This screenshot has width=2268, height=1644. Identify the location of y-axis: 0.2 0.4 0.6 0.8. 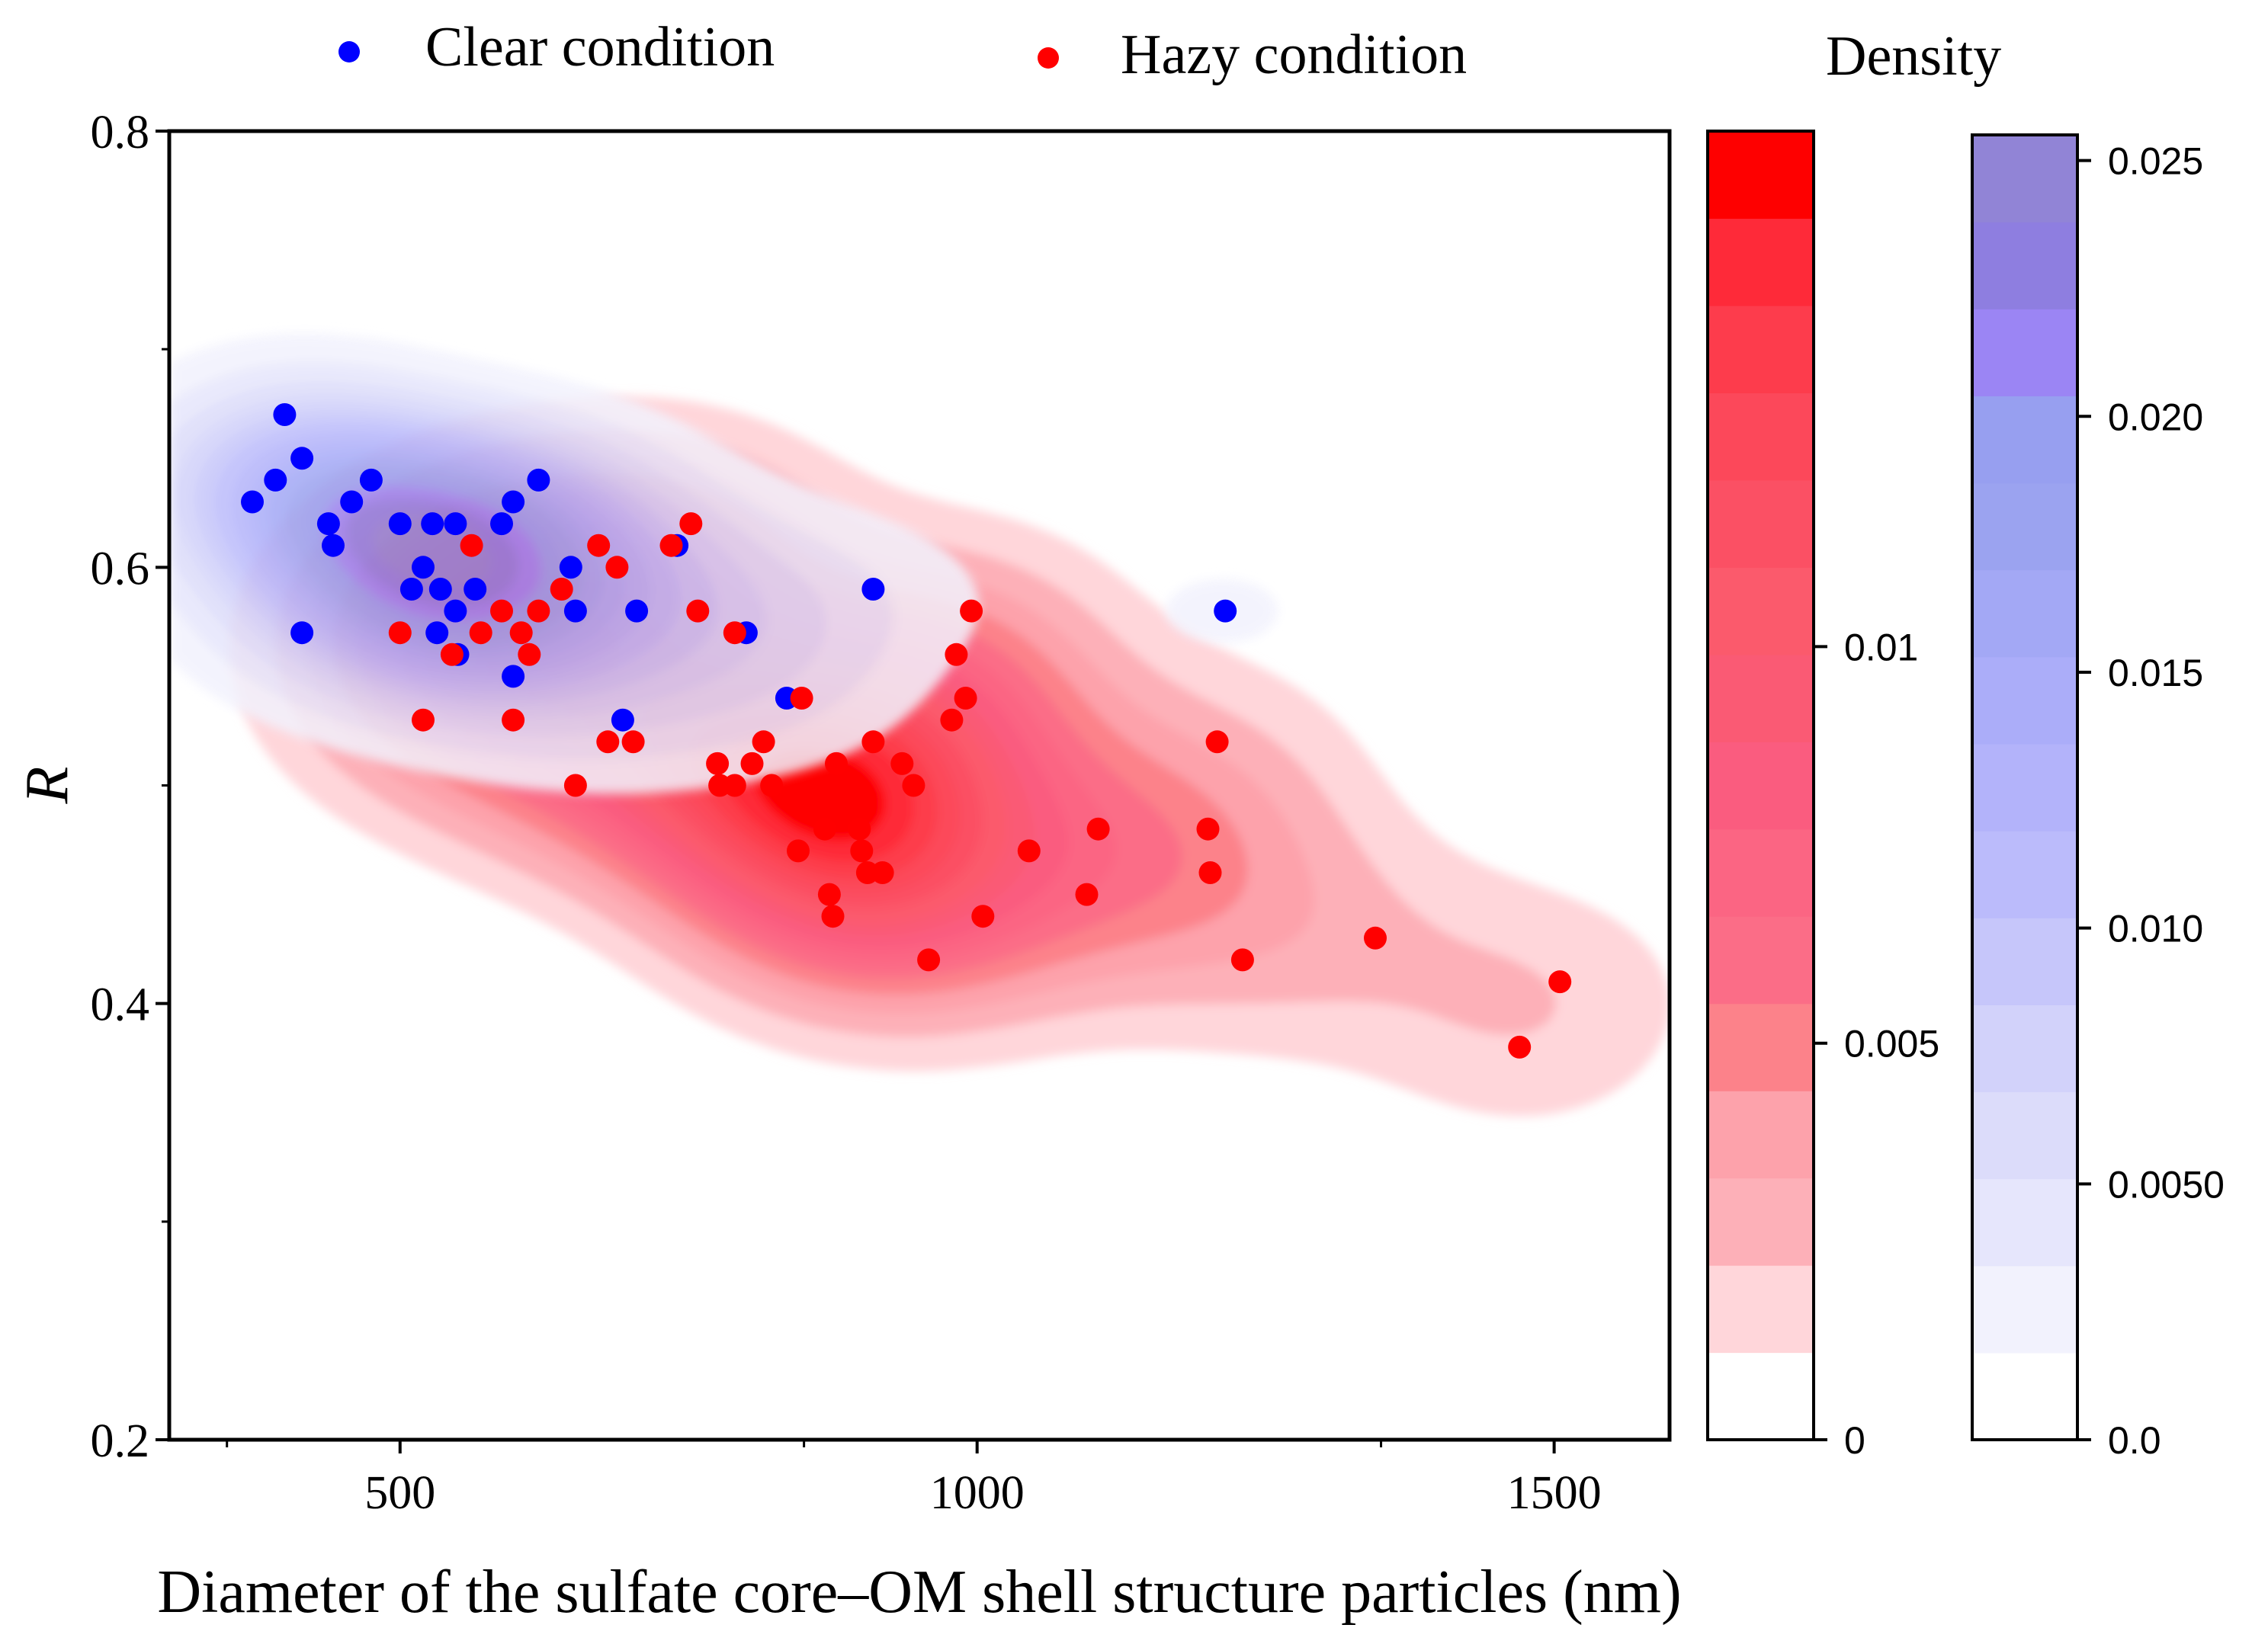
(130, 787).